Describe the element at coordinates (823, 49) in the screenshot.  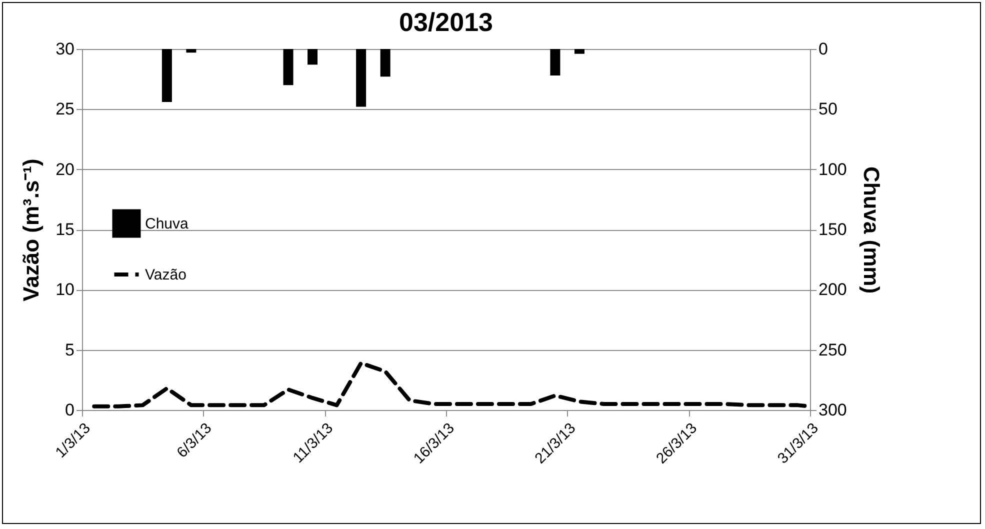
I see `y2-tick-label: 0` at that location.